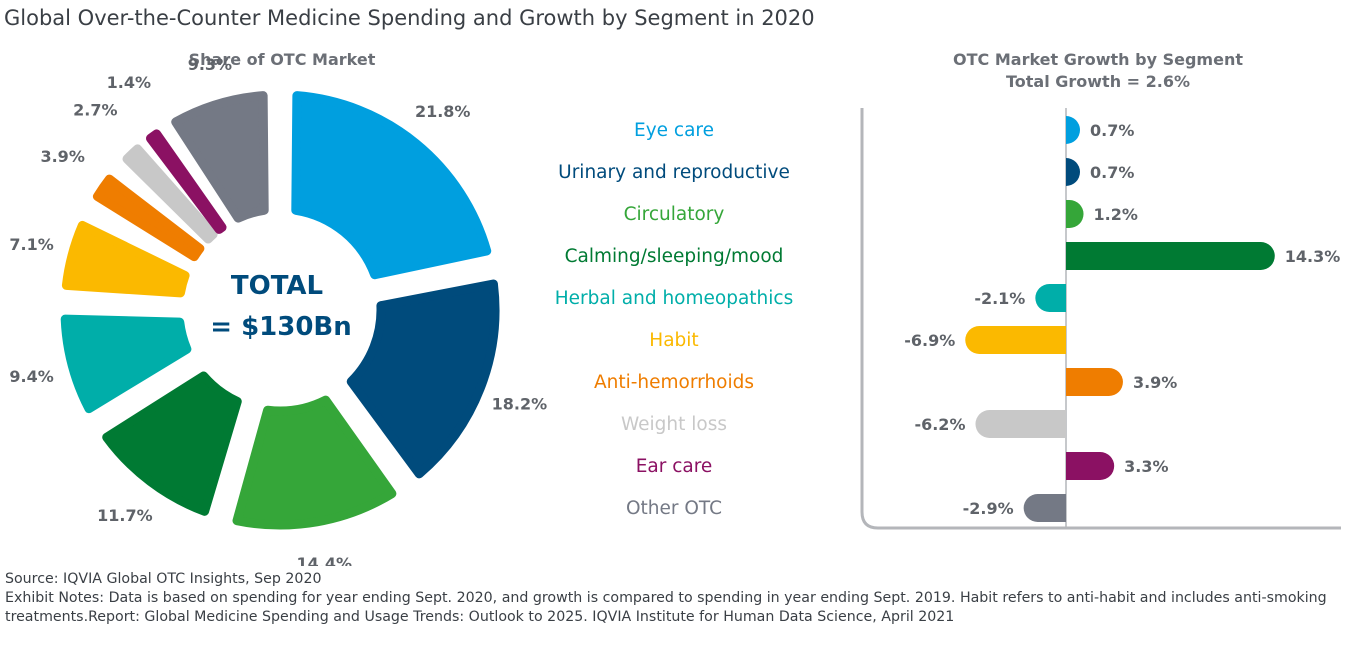 This screenshot has width=1352, height=666. I want to click on growth-label-herbal-and-homeopathics: -2.1%, so click(999, 298).